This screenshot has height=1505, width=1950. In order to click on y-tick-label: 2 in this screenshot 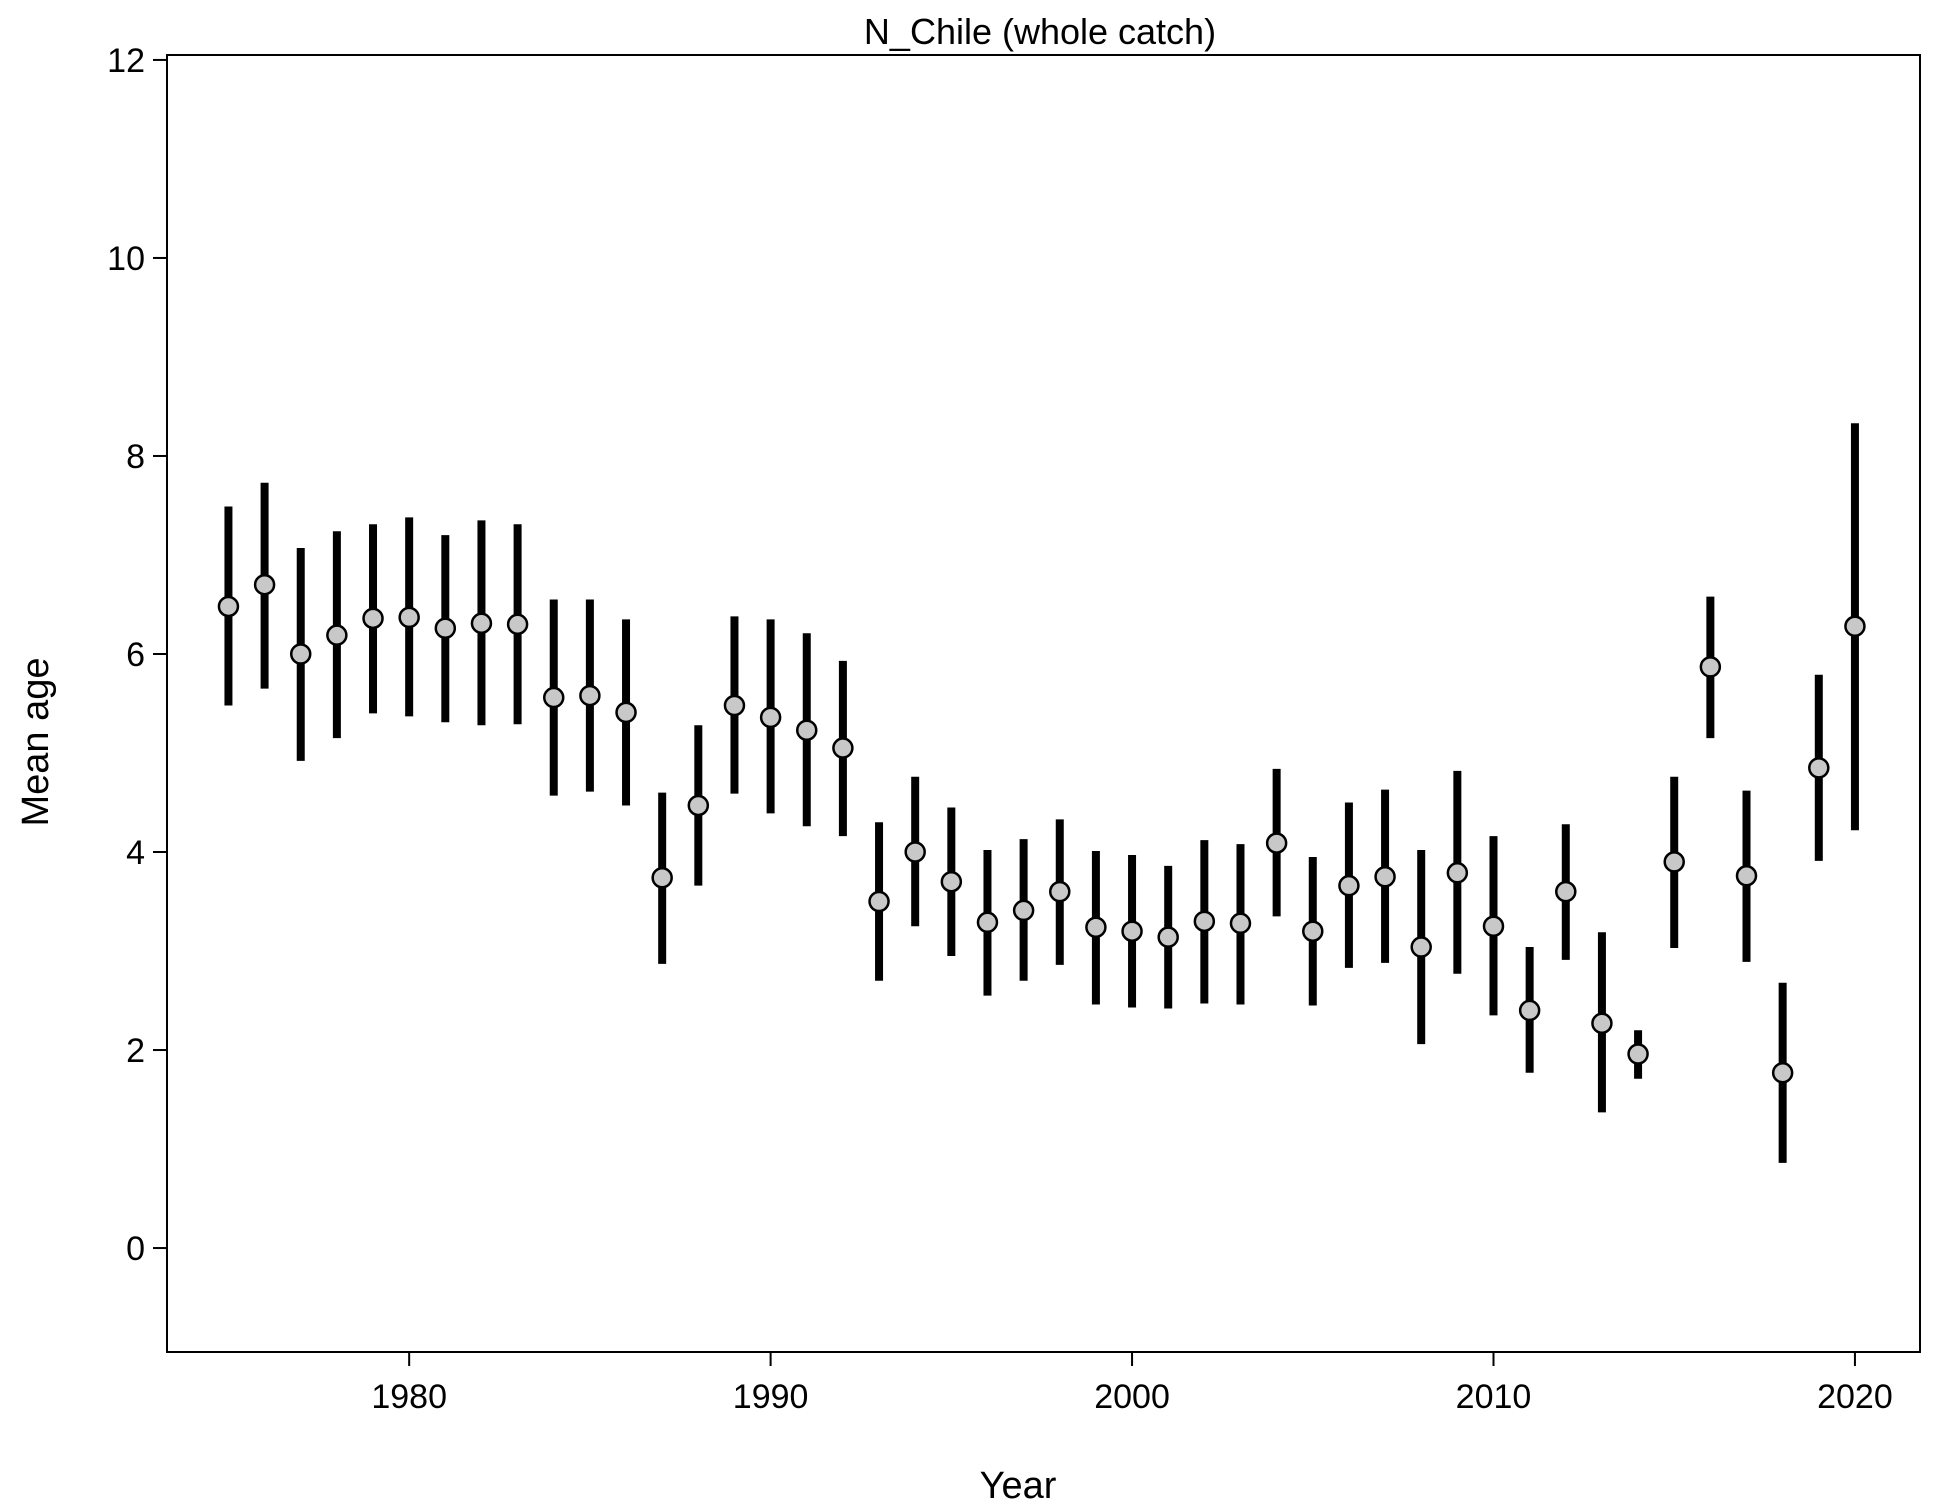, I will do `click(135, 1051)`.